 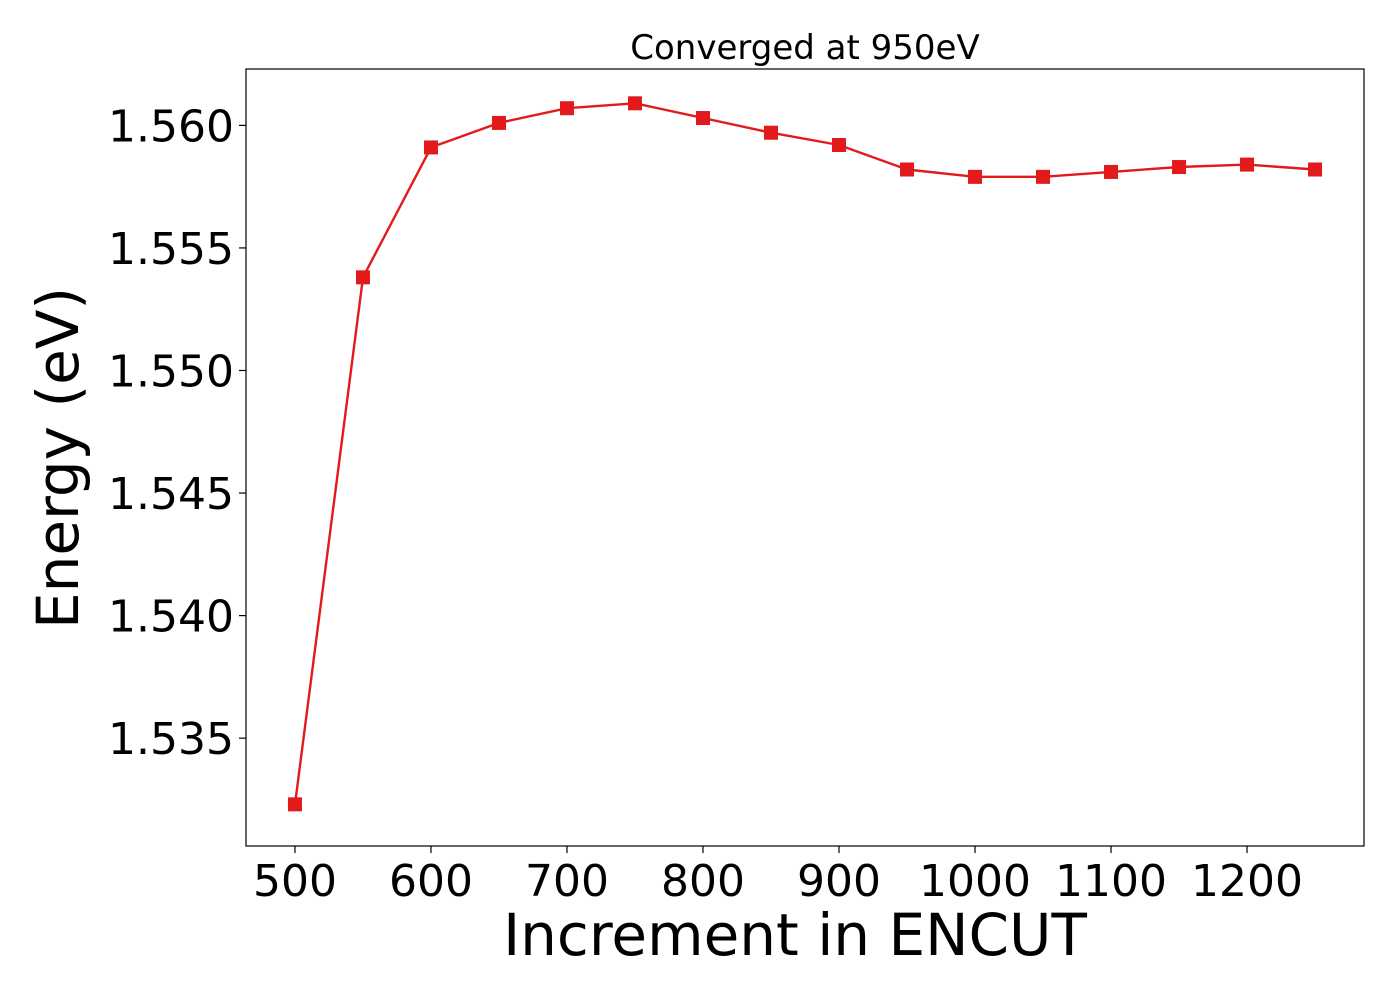 I want to click on x-tick-label: 500, so click(x=295, y=881).